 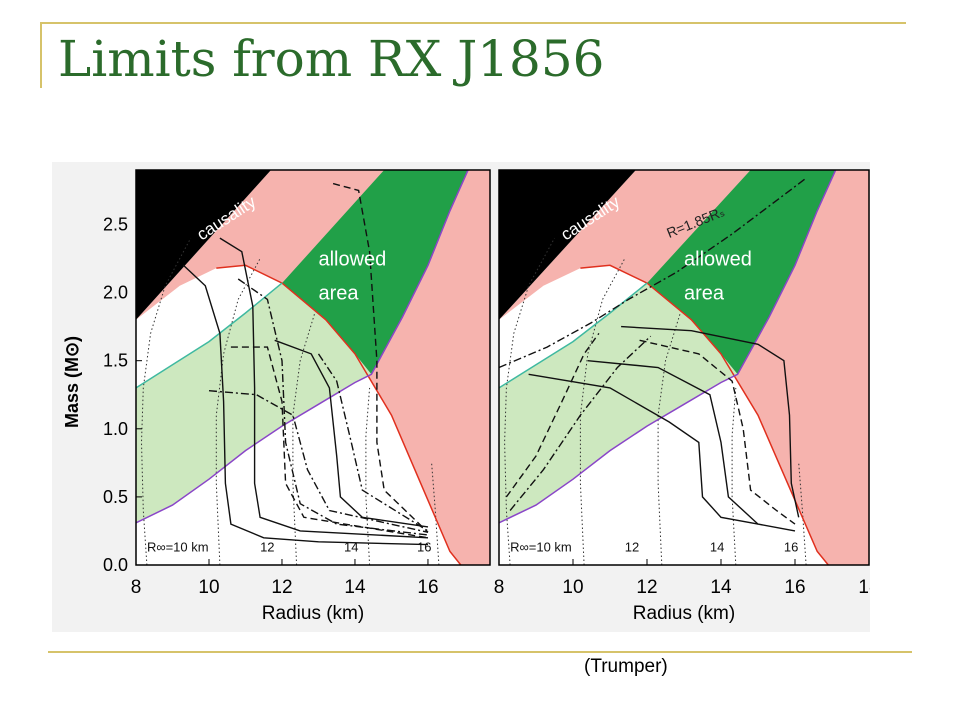 I want to click on y-tick-label: 1.0, so click(x=115, y=429).